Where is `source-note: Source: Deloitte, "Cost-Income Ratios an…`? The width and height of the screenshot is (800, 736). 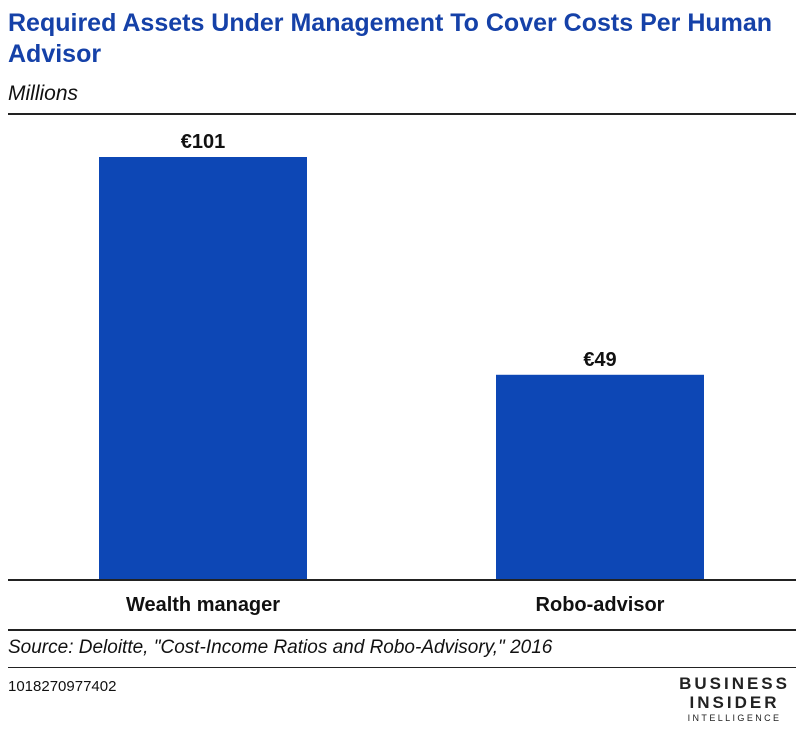 source-note: Source: Deloitte, "Cost-Income Ratios an… is located at coordinates (280, 647).